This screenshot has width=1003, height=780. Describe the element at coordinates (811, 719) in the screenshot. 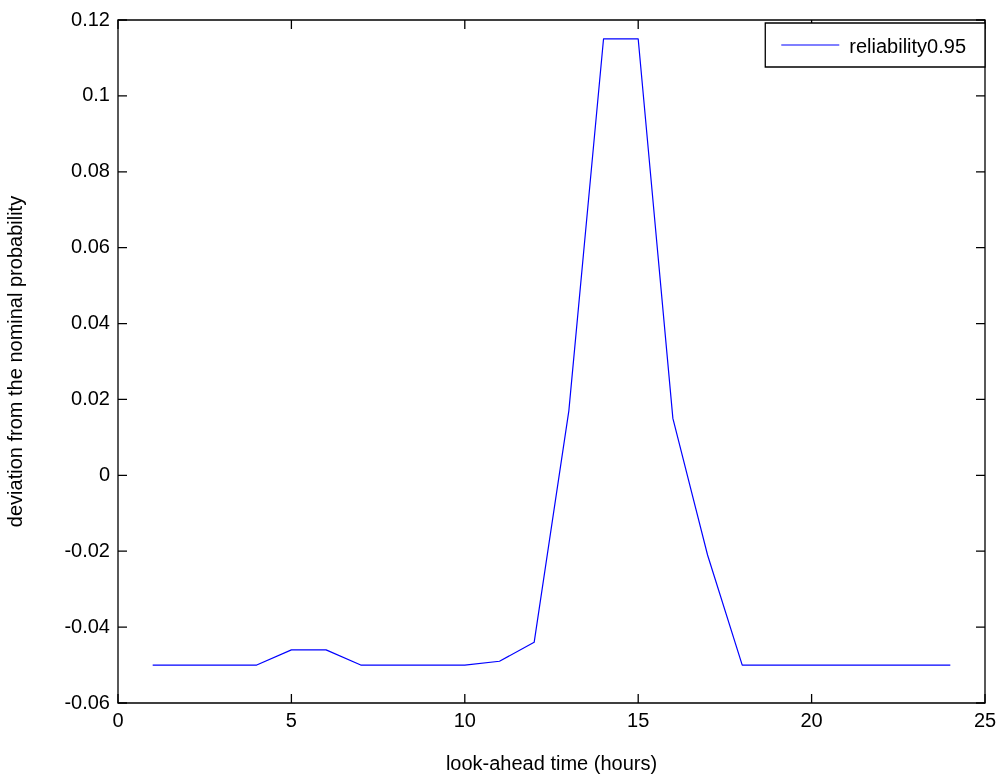

I see `x-tick-label: 20` at that location.